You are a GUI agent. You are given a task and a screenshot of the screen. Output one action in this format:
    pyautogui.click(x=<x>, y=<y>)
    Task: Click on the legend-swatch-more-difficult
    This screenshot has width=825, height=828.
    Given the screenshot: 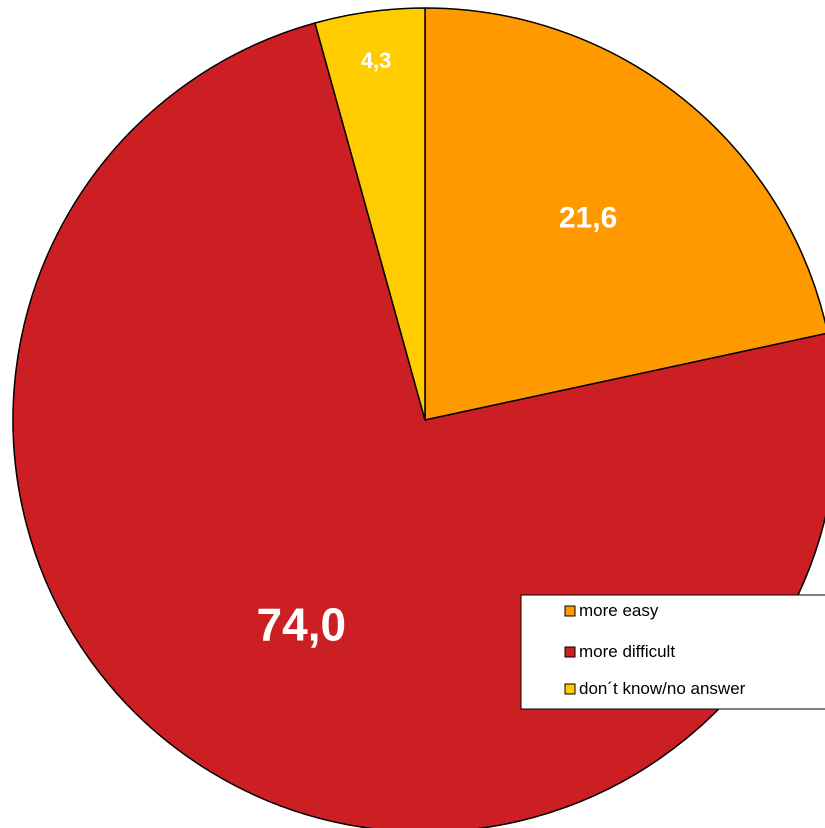 What is the action you would take?
    pyautogui.click(x=570, y=652)
    